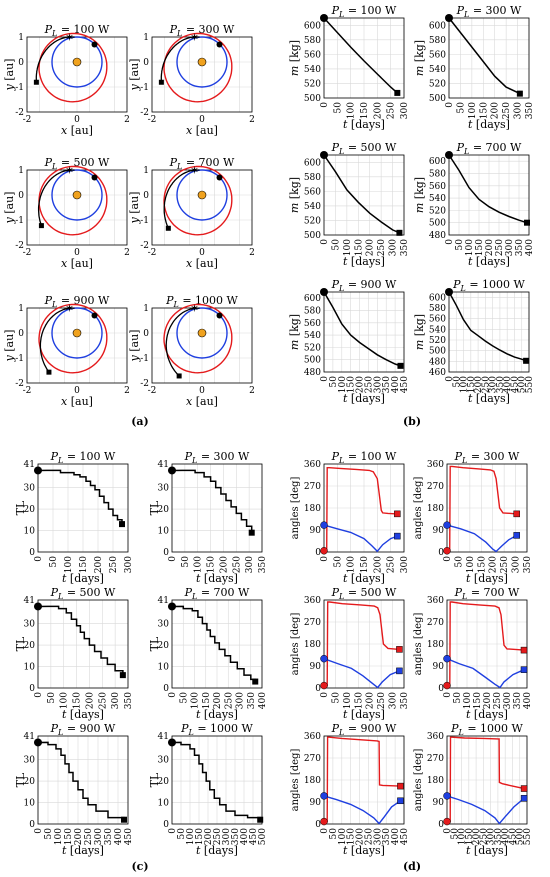 The width and height of the screenshot is (550, 877). Describe the element at coordinates (524, 650) in the screenshot. I see `end-marker-red` at that location.